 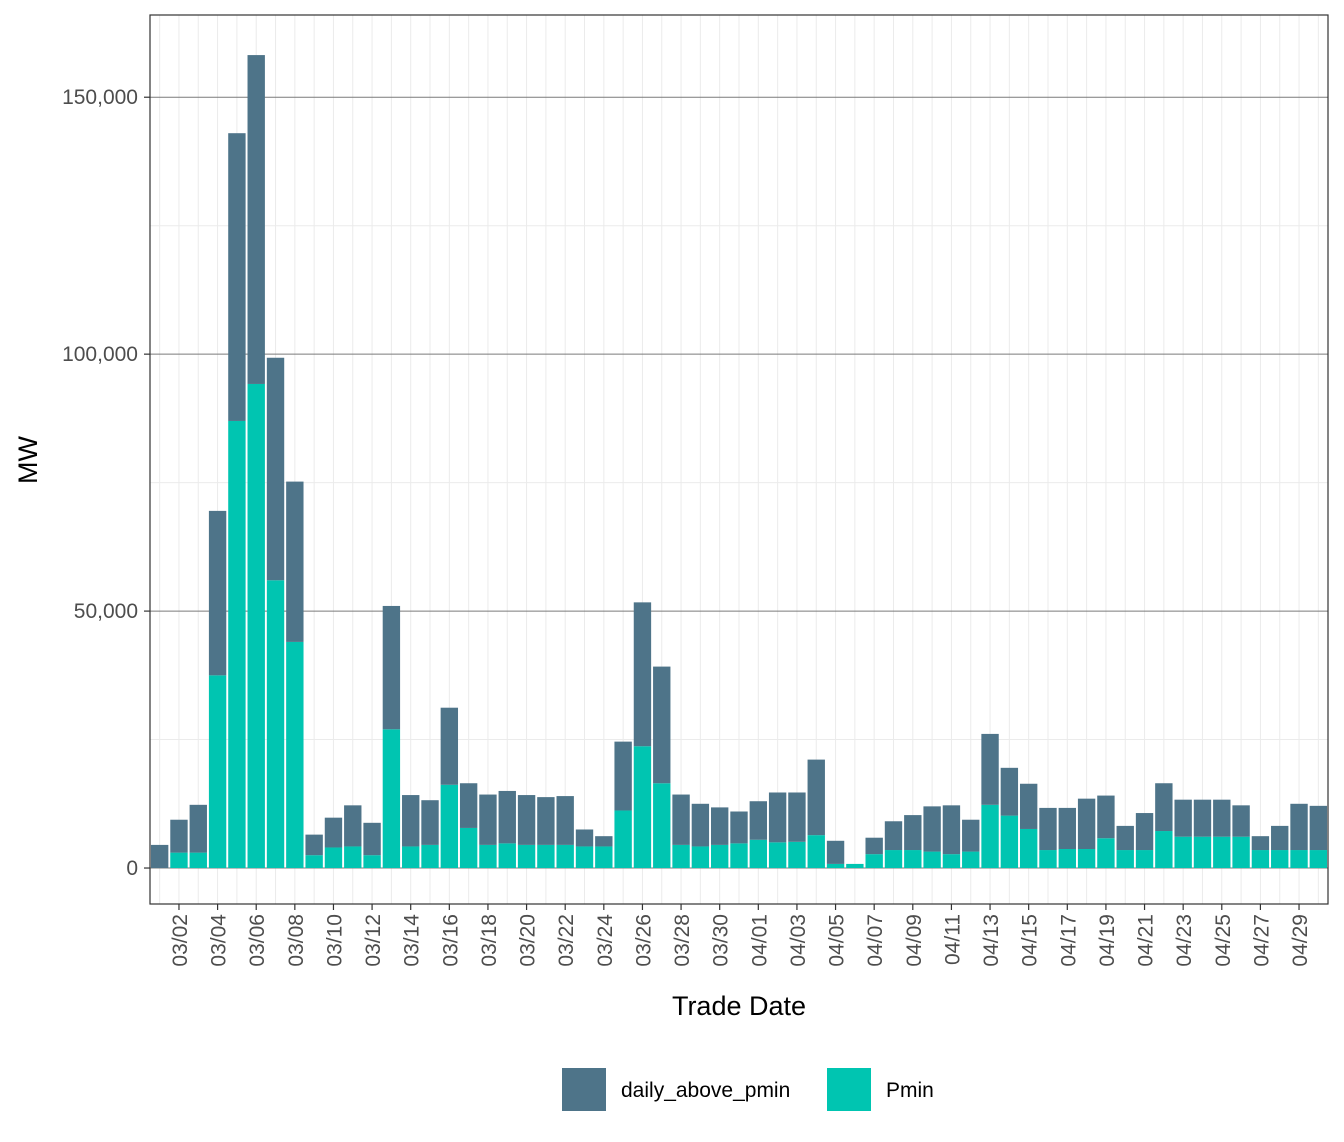 What do you see at coordinates (1106, 817) in the screenshot?
I see `bar-daily-above-pmin-04/19` at bounding box center [1106, 817].